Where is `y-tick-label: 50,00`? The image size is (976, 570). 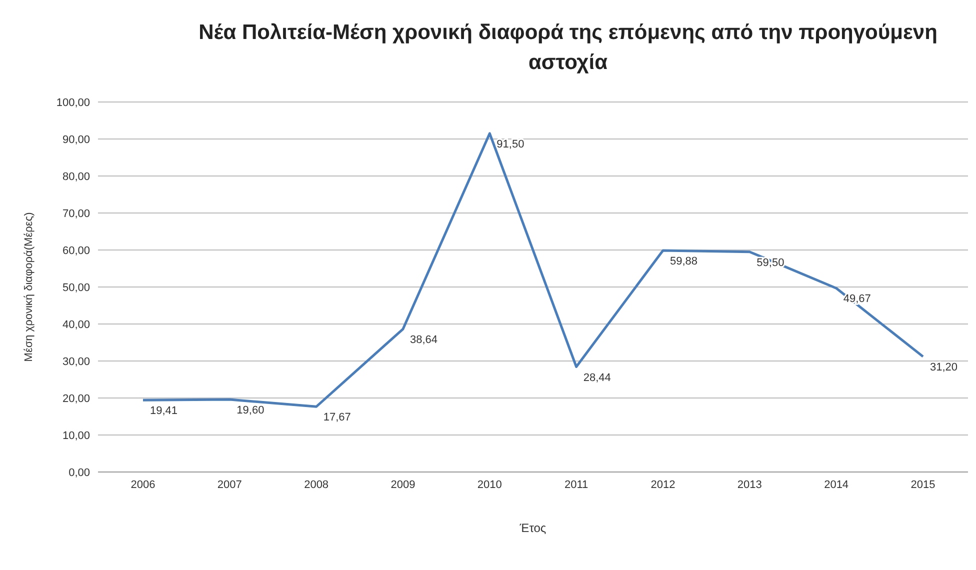
y-tick-label: 50,00 is located at coordinates (76, 288).